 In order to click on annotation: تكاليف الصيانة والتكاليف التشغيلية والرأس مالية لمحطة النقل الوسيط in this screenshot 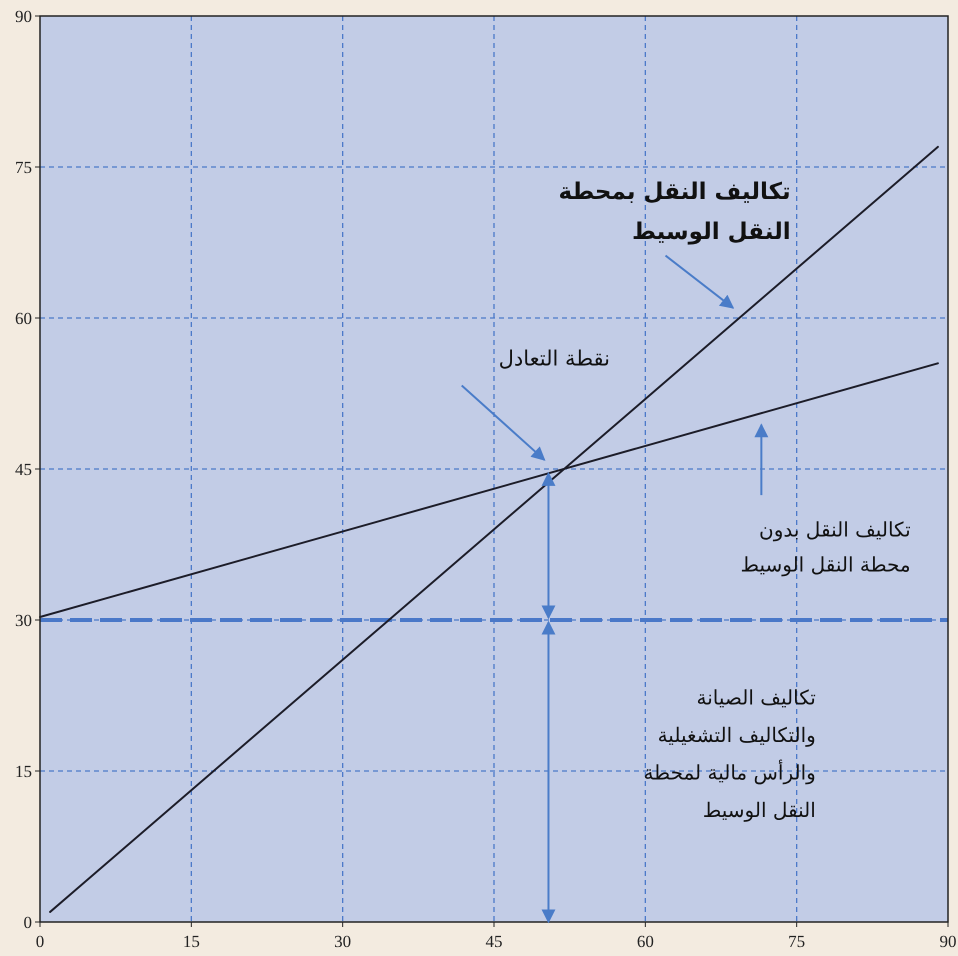, I will do `click(729, 754)`.